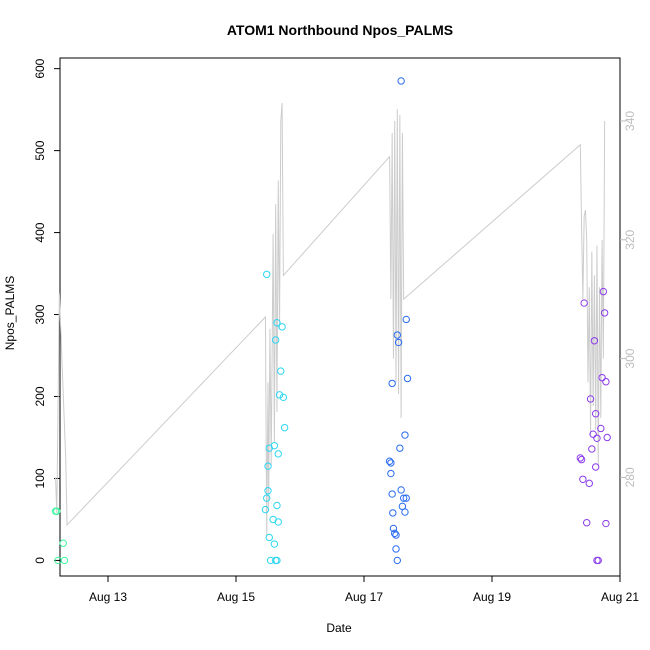 The height and width of the screenshot is (650, 650). Describe the element at coordinates (339, 628) in the screenshot. I see `x-axis-label: Date` at that location.